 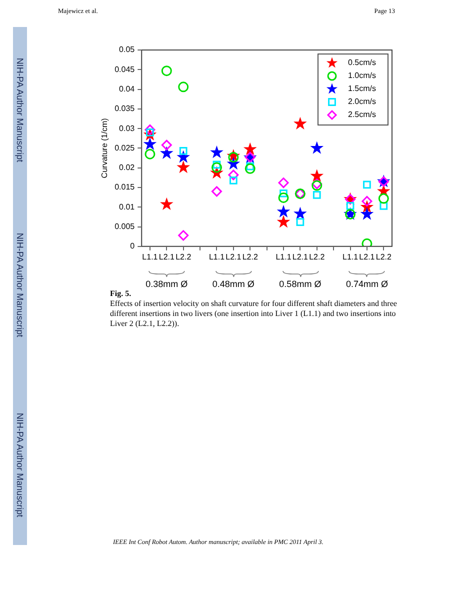 I want to click on y-tick-label: 0.005, so click(x=125, y=226).